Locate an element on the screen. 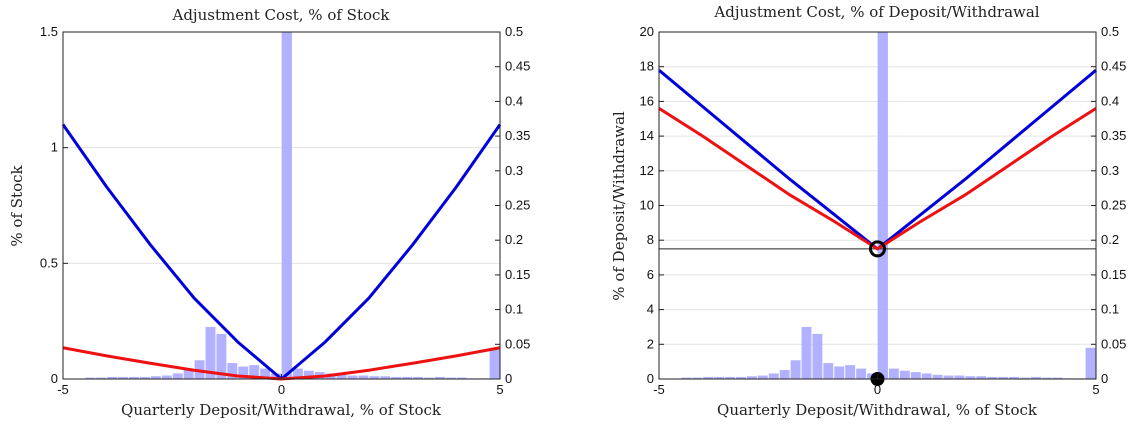 The height and width of the screenshot is (428, 1139). chart-right-title: Adjustment Cost, % of Deposit/Withdrawal is located at coordinates (876, 12).